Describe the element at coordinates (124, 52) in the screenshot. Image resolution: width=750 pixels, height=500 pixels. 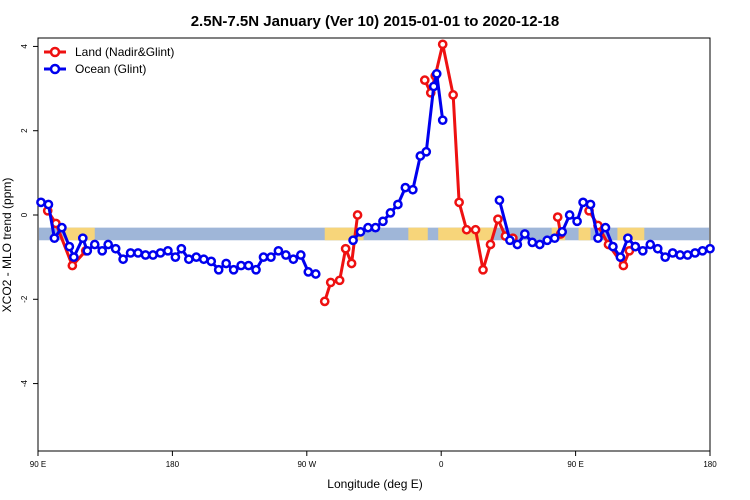
I see `legend-label-land: Land (Nadir&Glint)` at that location.